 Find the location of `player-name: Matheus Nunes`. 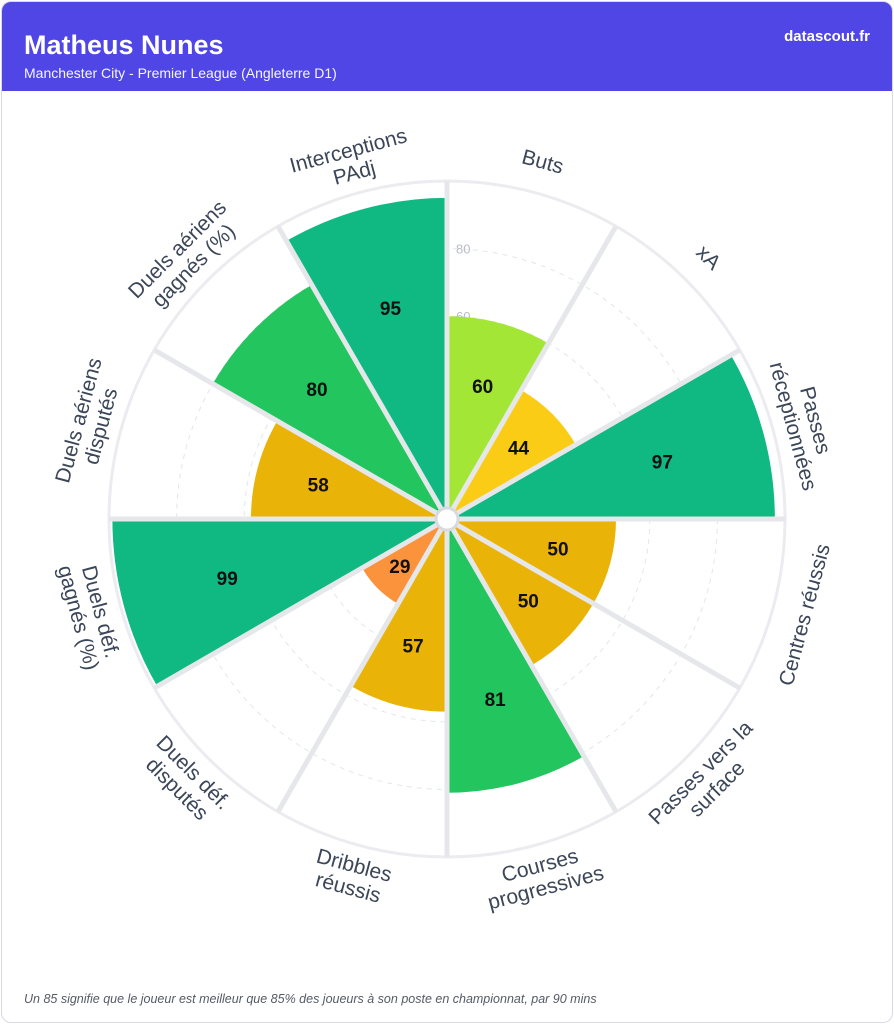

player-name: Matheus Nunes is located at coordinates (124, 45).